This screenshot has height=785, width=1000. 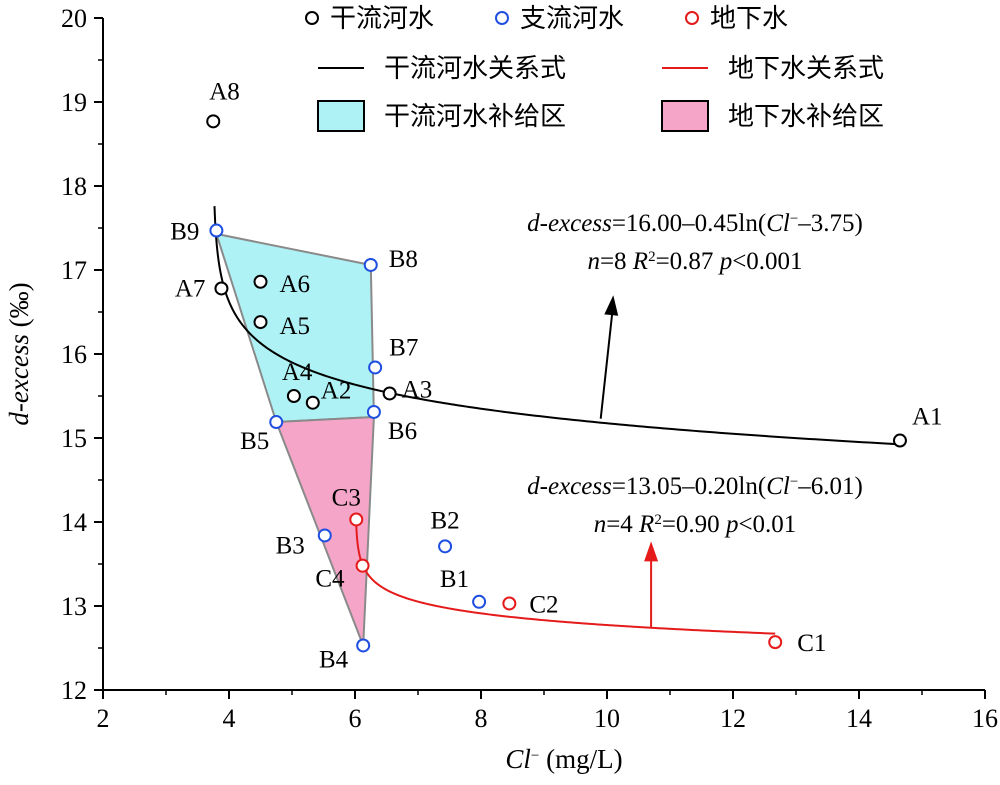 What do you see at coordinates (74, 270) in the screenshot?
I see `y-tick-label: 17` at bounding box center [74, 270].